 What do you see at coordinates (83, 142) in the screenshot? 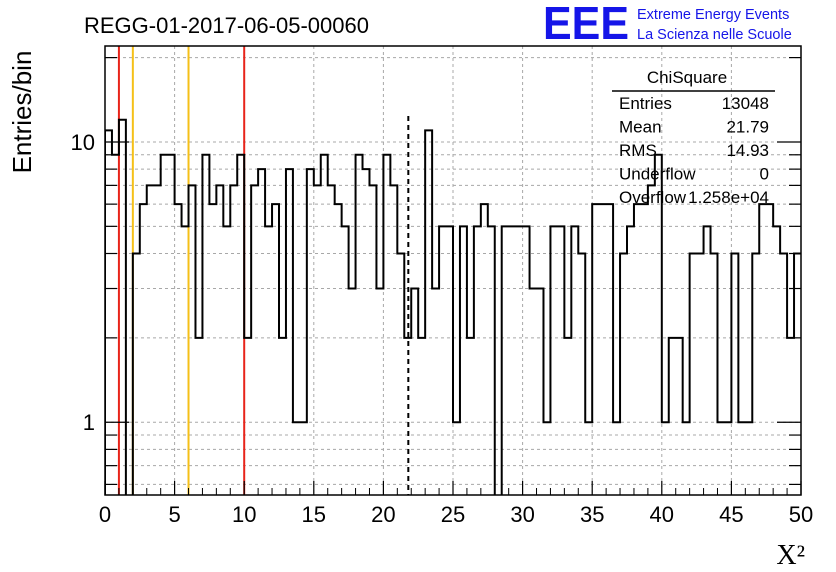
I see `y-tick-label: 10` at bounding box center [83, 142].